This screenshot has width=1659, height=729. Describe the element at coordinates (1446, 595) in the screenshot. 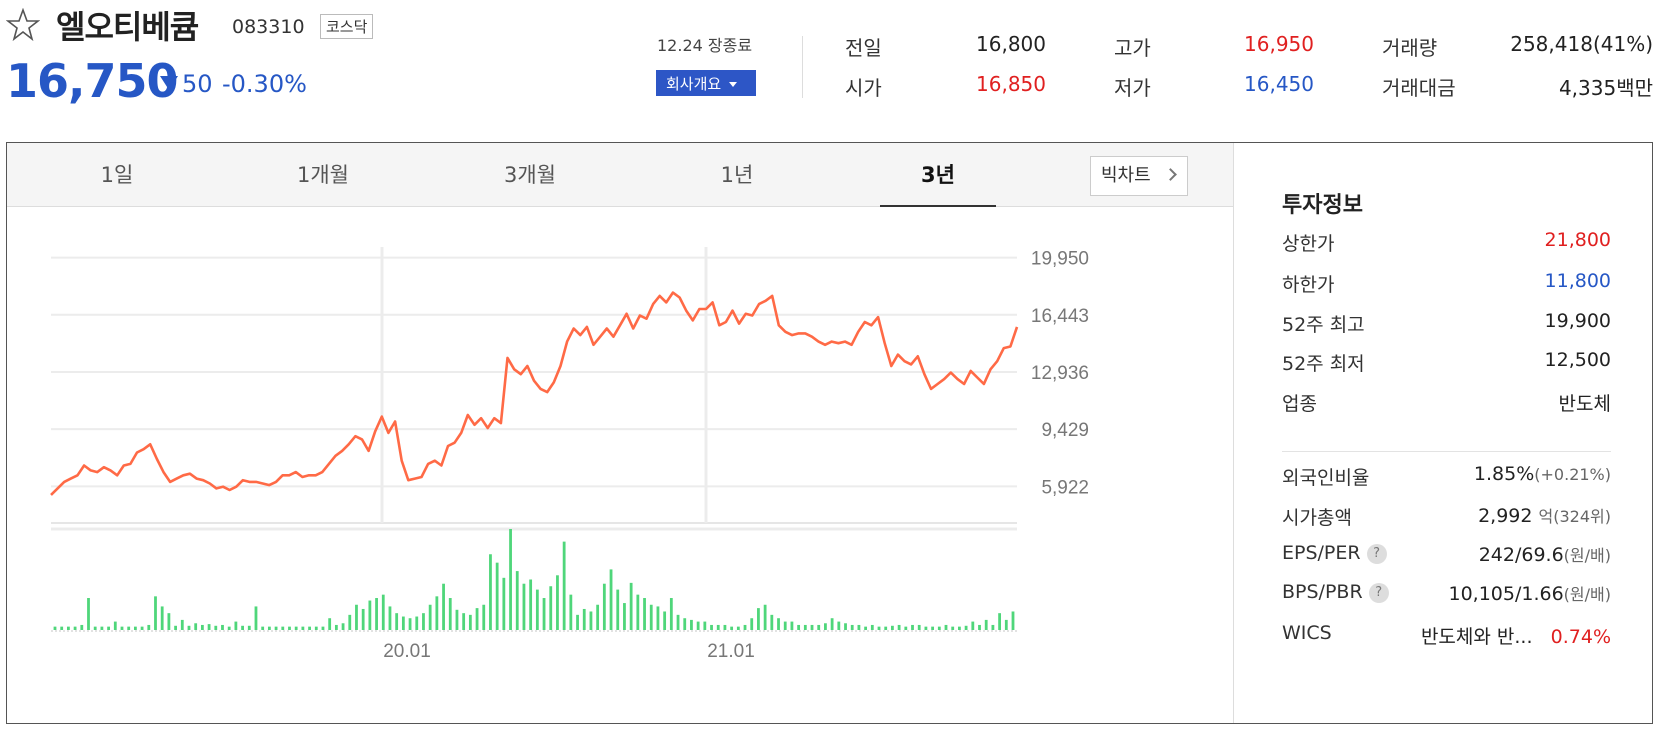

I see `bps-pbr-row: BPS/PBR? 10,105/1.66(원/배)` at that location.